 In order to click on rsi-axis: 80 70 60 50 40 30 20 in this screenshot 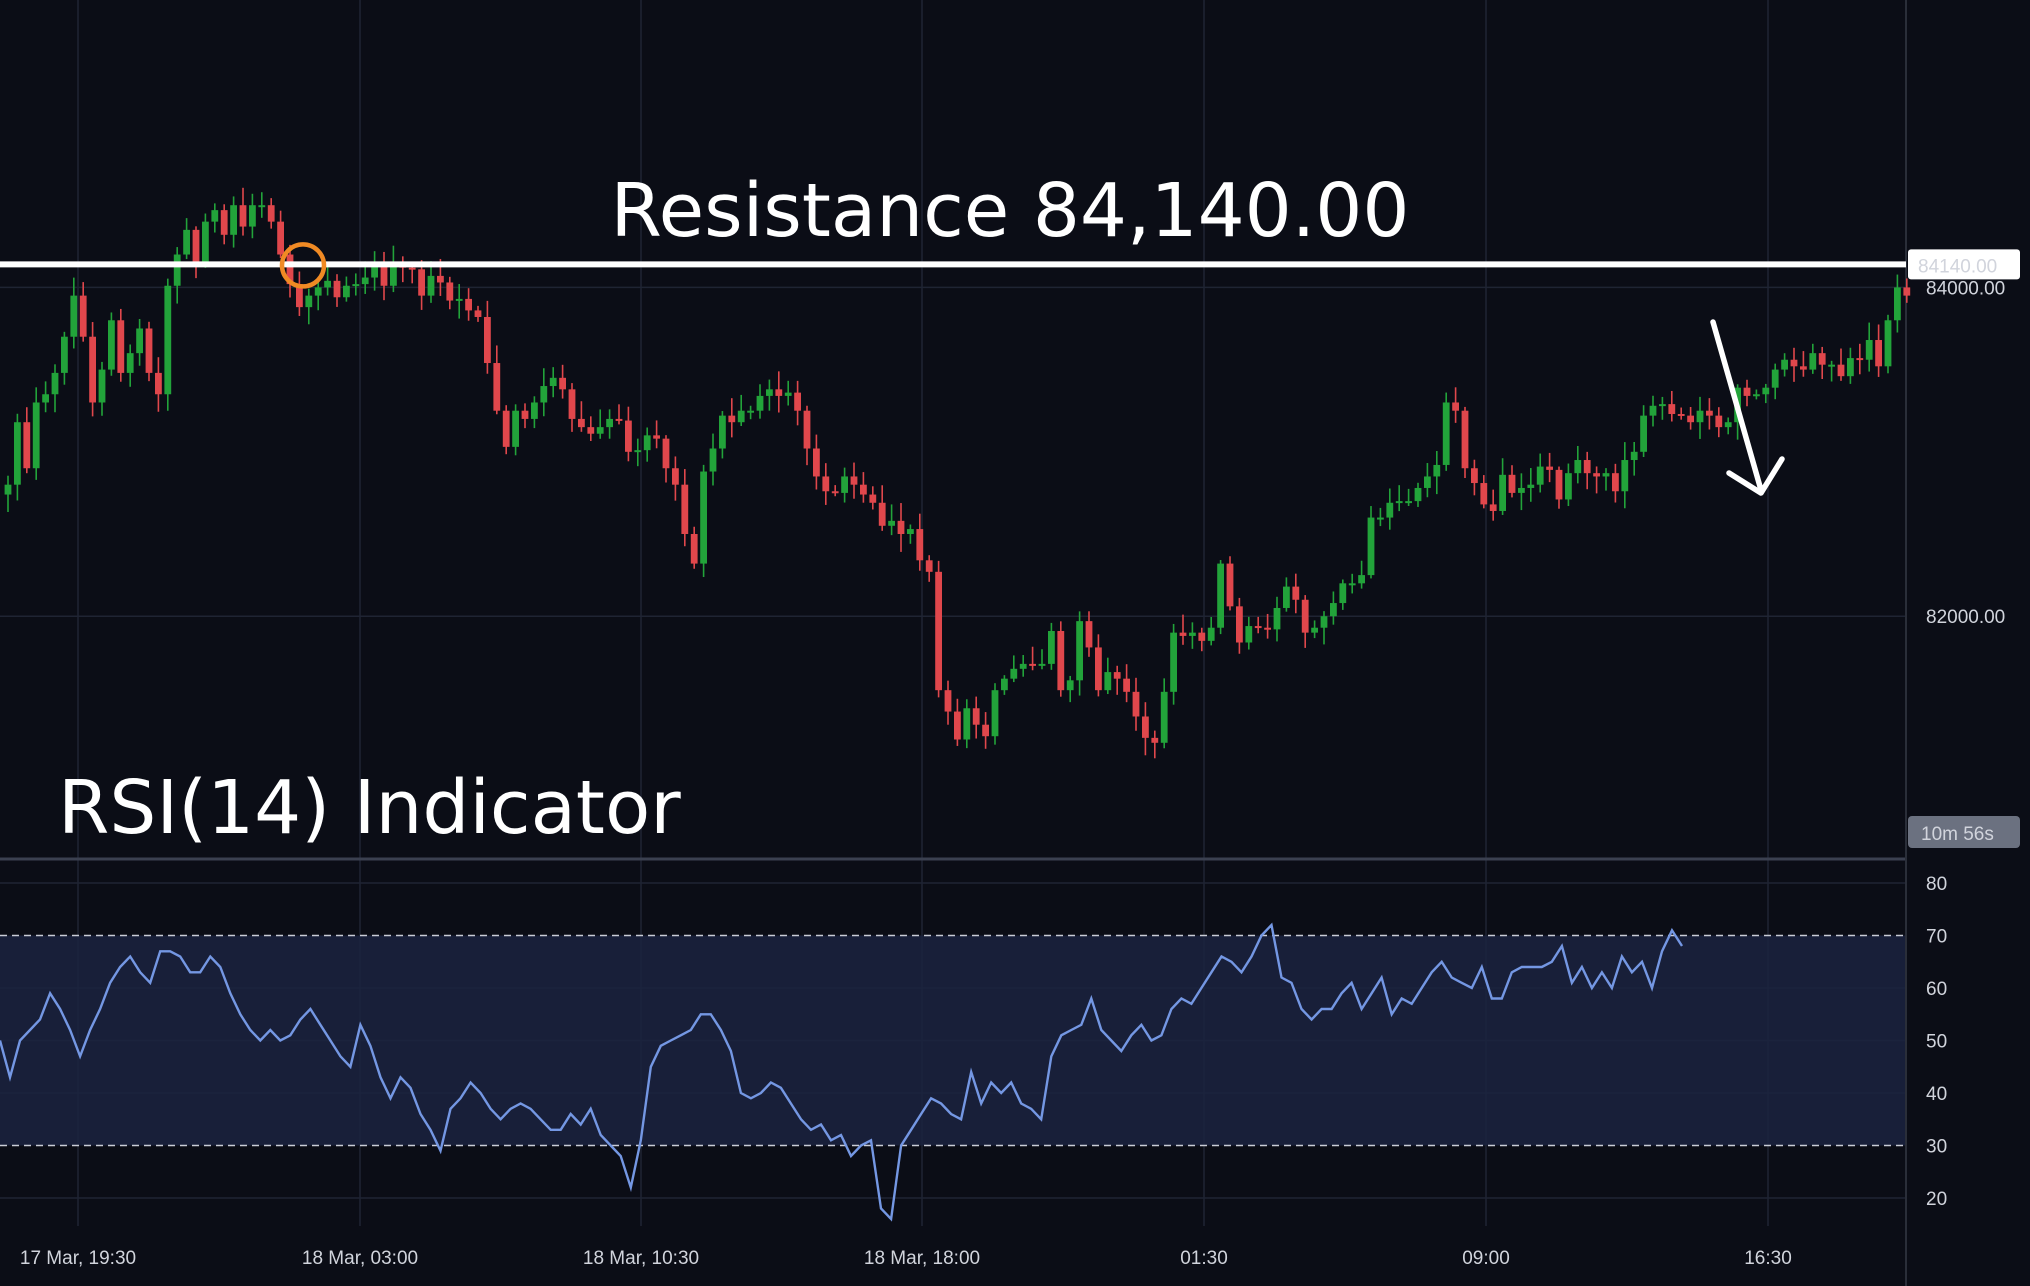, I will do `click(1936, 1042)`.